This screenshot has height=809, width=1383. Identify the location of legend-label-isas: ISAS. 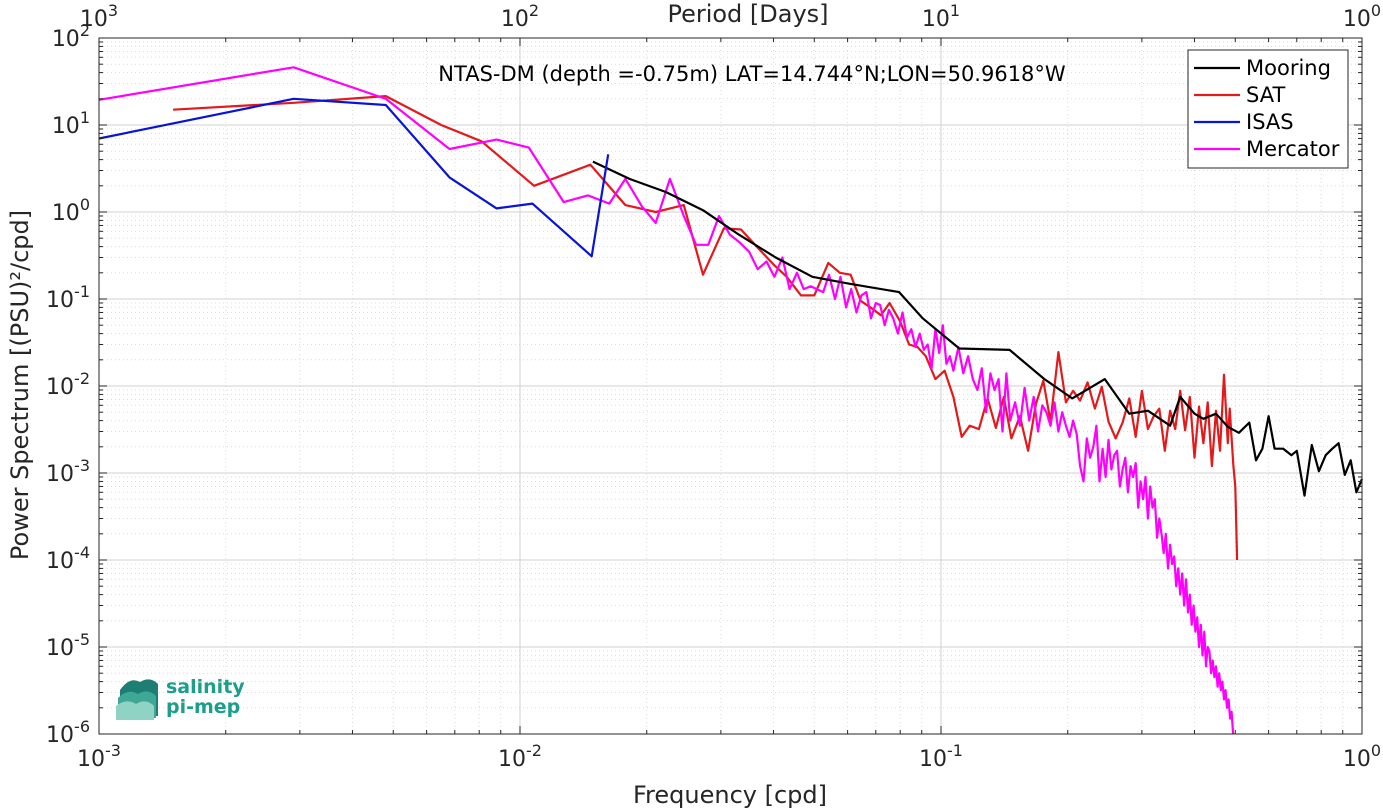
(1270, 122).